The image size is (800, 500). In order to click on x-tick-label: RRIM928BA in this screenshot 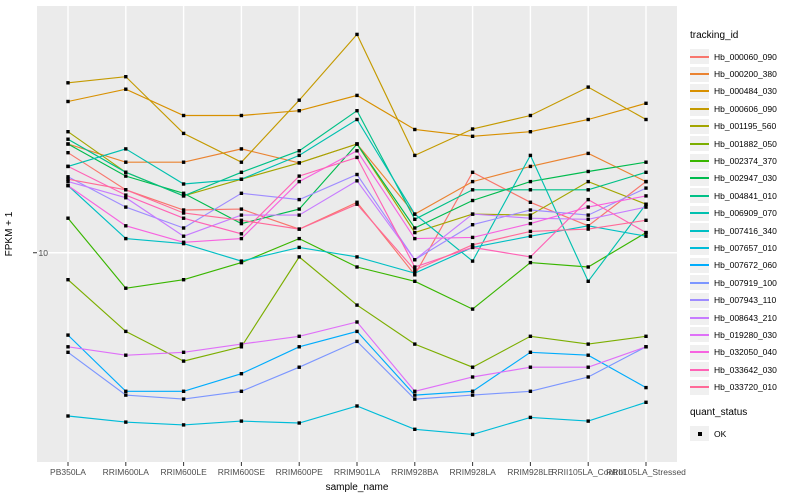, I will do `click(415, 472)`.